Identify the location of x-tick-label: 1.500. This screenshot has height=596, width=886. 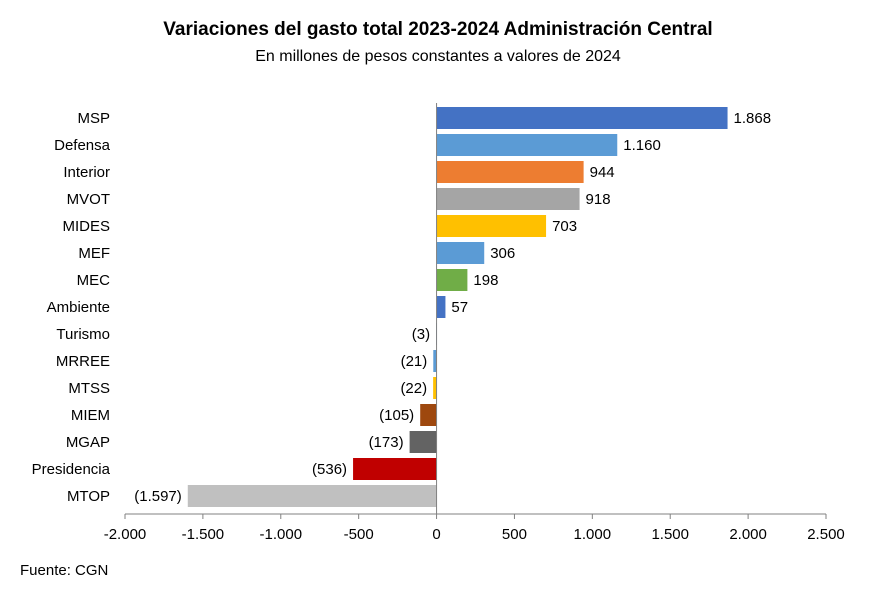
(670, 534).